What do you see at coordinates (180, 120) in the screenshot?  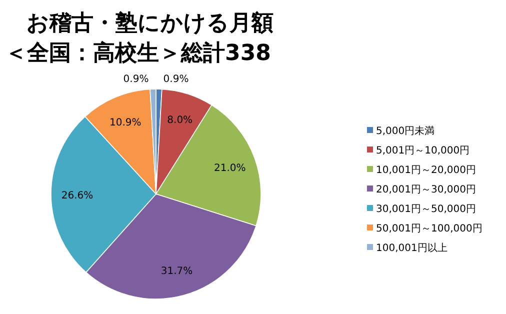 I see `data-label: 8.0%` at bounding box center [180, 120].